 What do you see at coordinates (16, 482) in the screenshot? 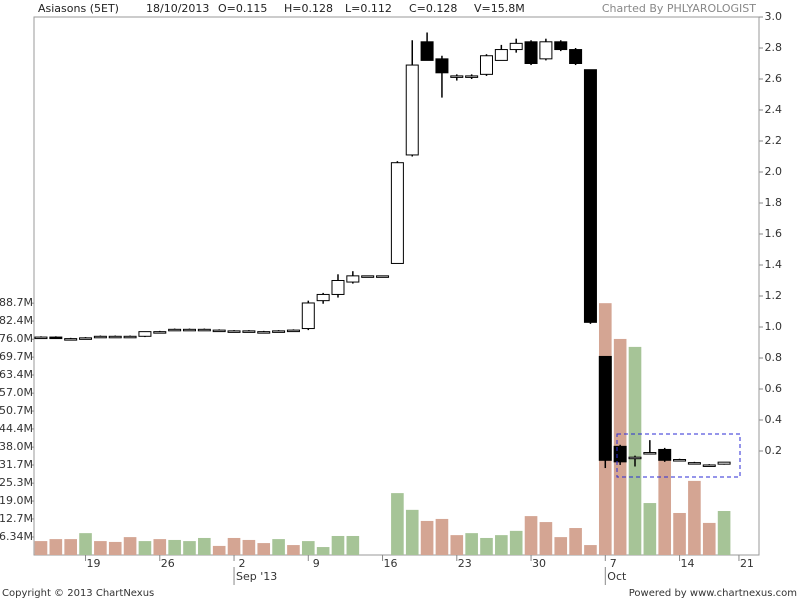
I see `volume-tick-label: 25.3M` at bounding box center [16, 482].